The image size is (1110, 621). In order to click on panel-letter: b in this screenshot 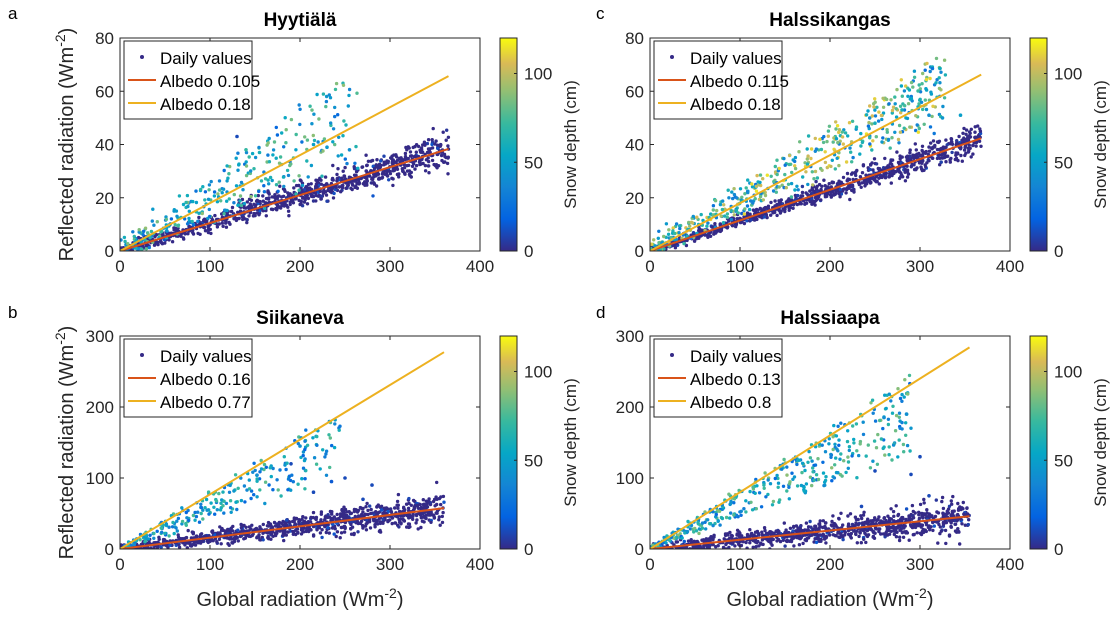, I will do `click(12, 312)`.